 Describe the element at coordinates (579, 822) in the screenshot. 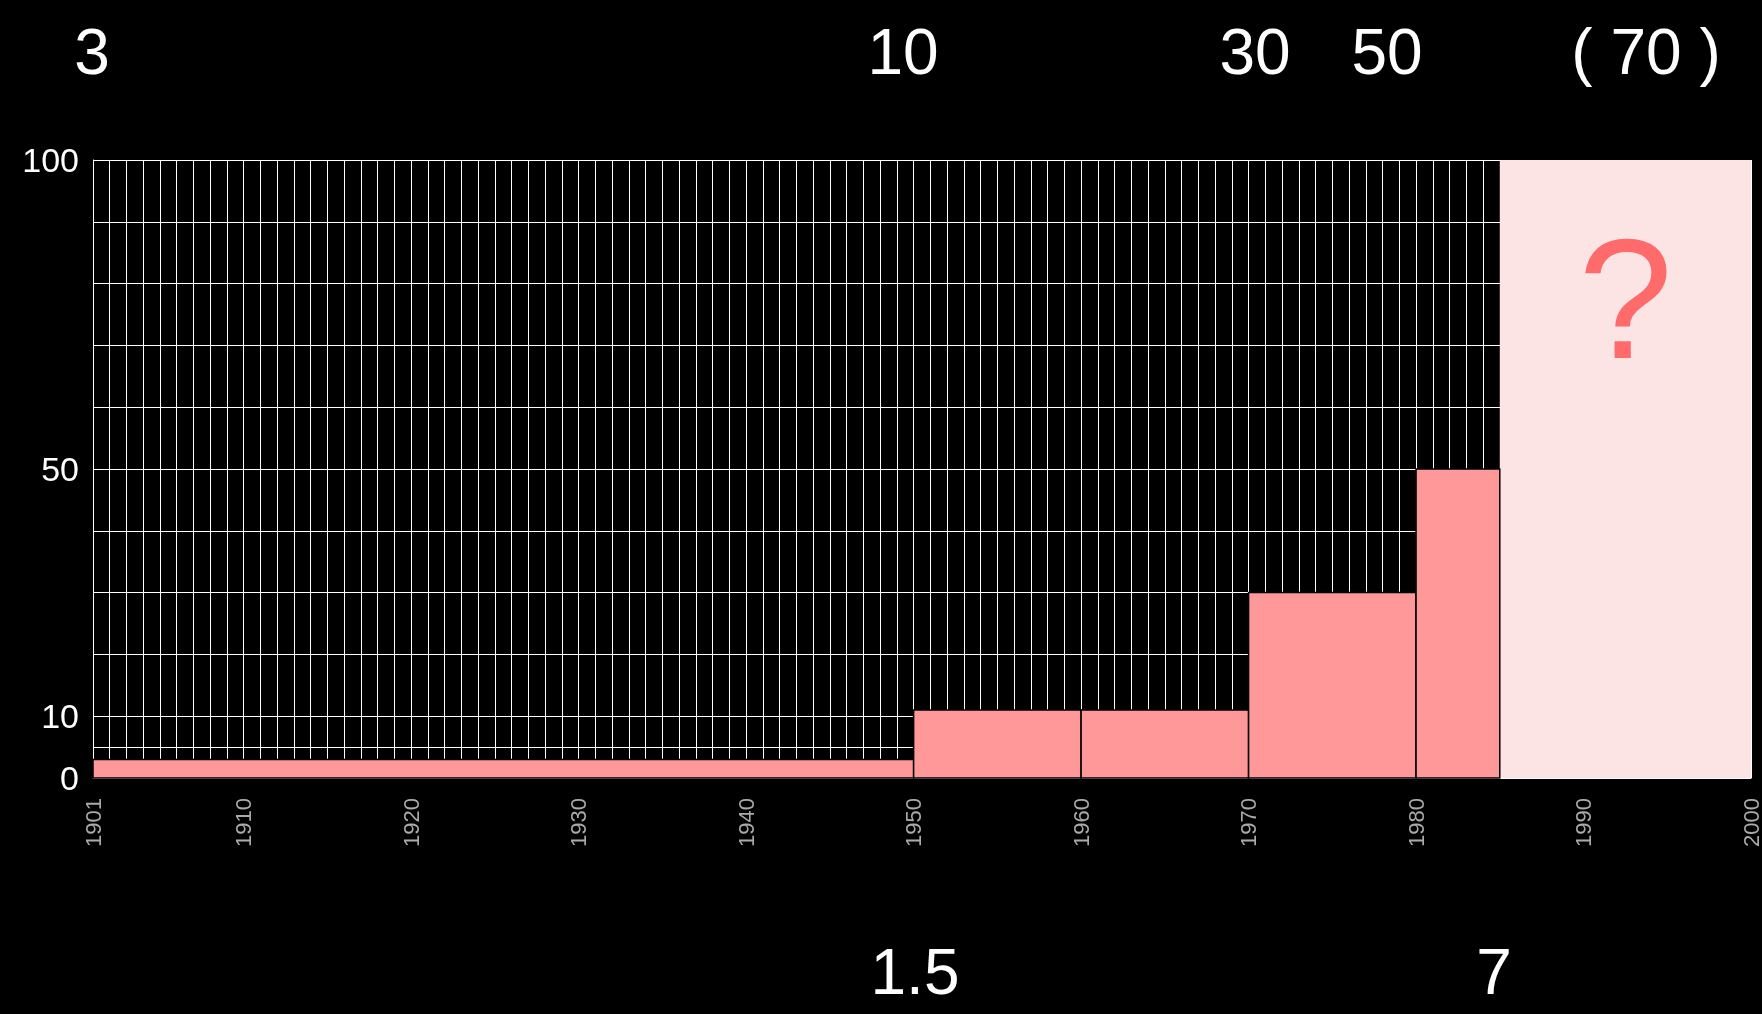

I see `x-tick-label: 1930` at that location.